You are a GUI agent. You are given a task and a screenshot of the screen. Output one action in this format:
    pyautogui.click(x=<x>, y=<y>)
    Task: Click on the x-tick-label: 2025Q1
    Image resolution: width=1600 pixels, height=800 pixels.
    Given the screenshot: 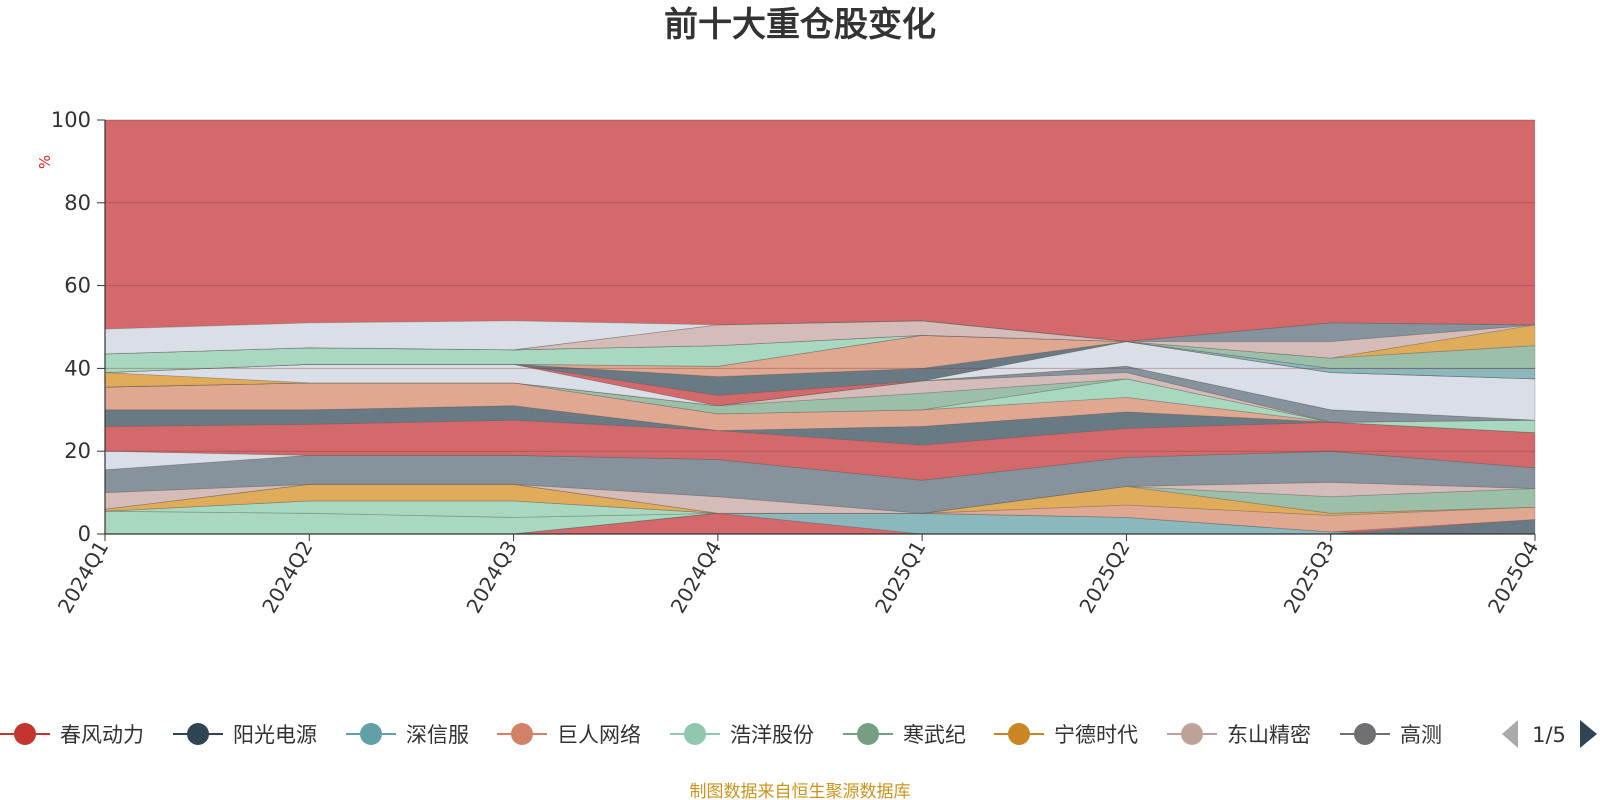 What is the action you would take?
    pyautogui.click(x=900, y=577)
    